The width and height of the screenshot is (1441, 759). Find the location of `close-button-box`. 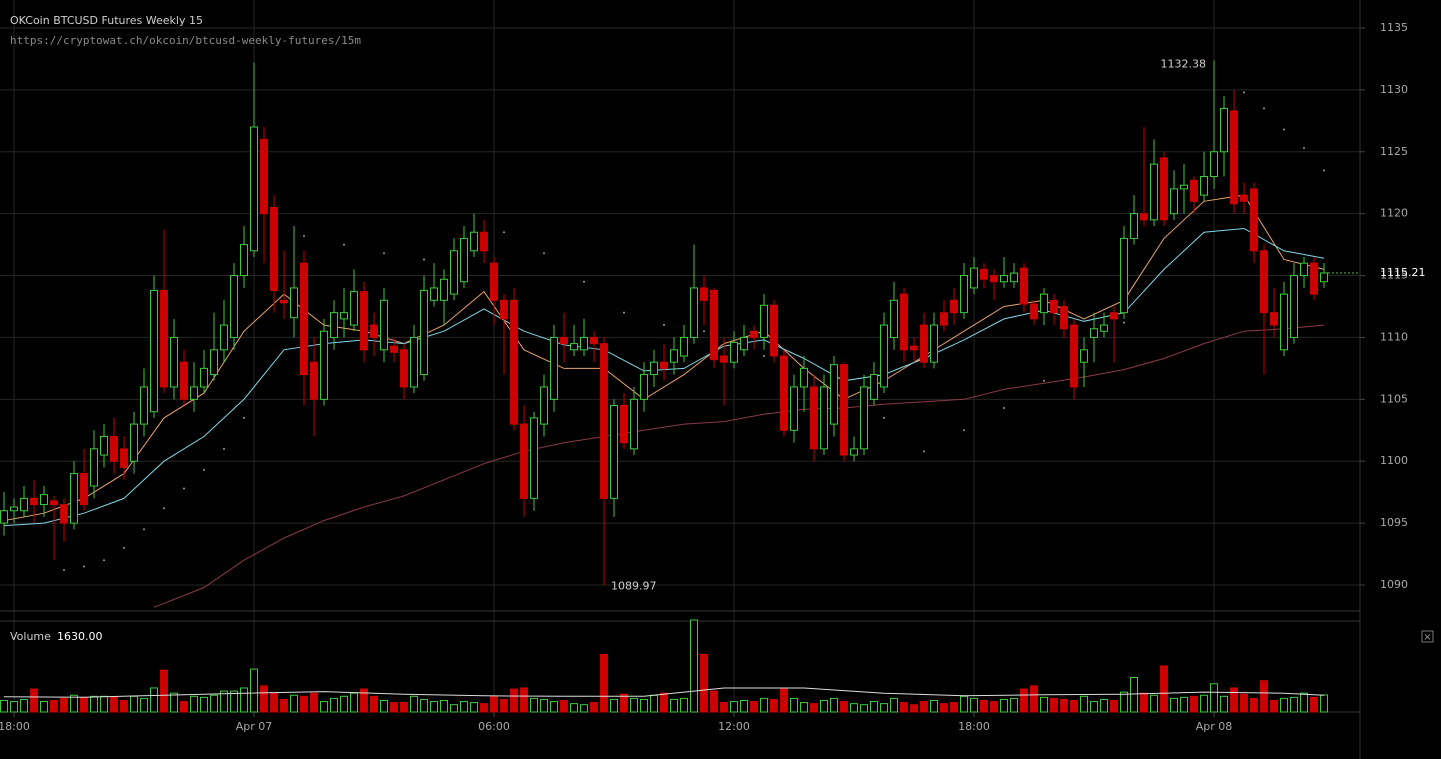

close-button-box is located at coordinates (1427, 636).